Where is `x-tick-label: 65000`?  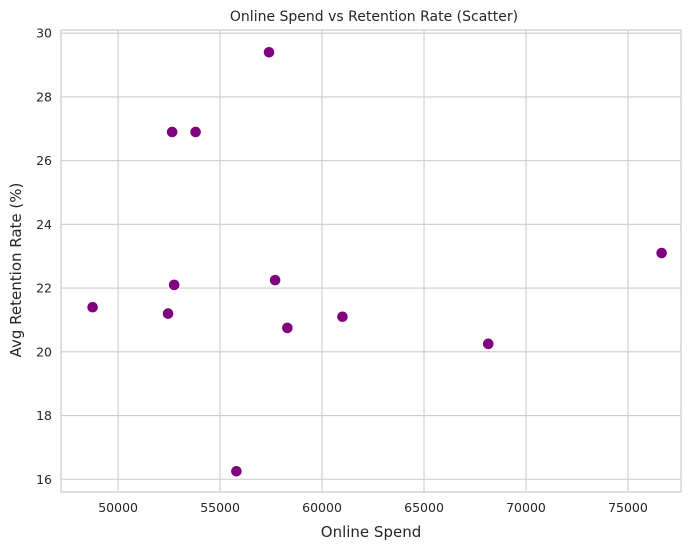 x-tick-label: 65000 is located at coordinates (424, 507).